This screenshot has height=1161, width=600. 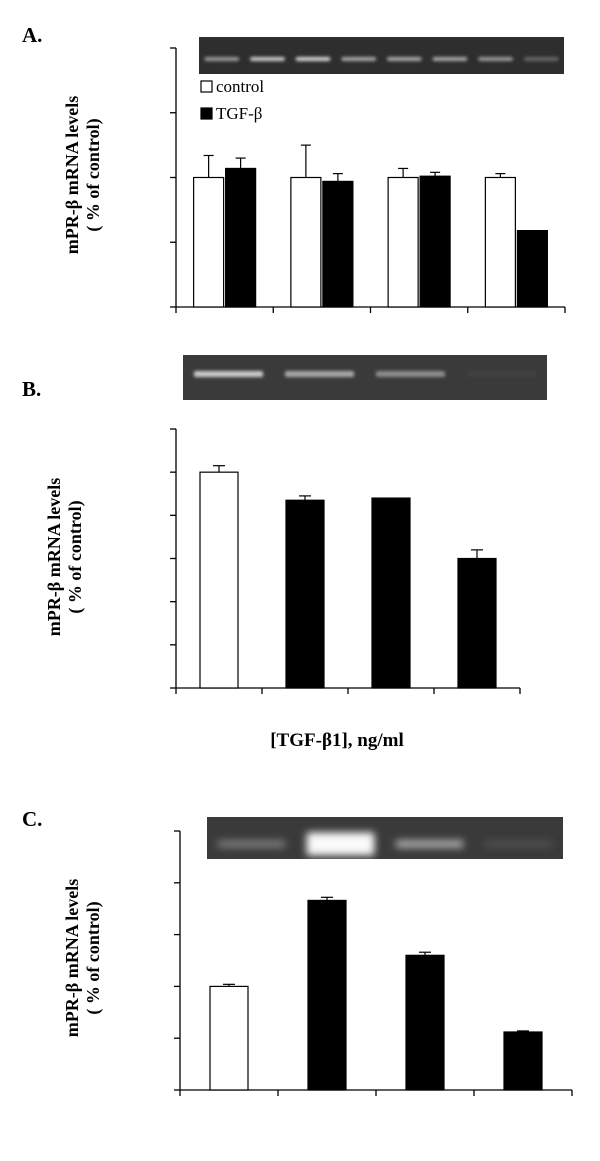 I want to click on gel-image-a, so click(x=381, y=55).